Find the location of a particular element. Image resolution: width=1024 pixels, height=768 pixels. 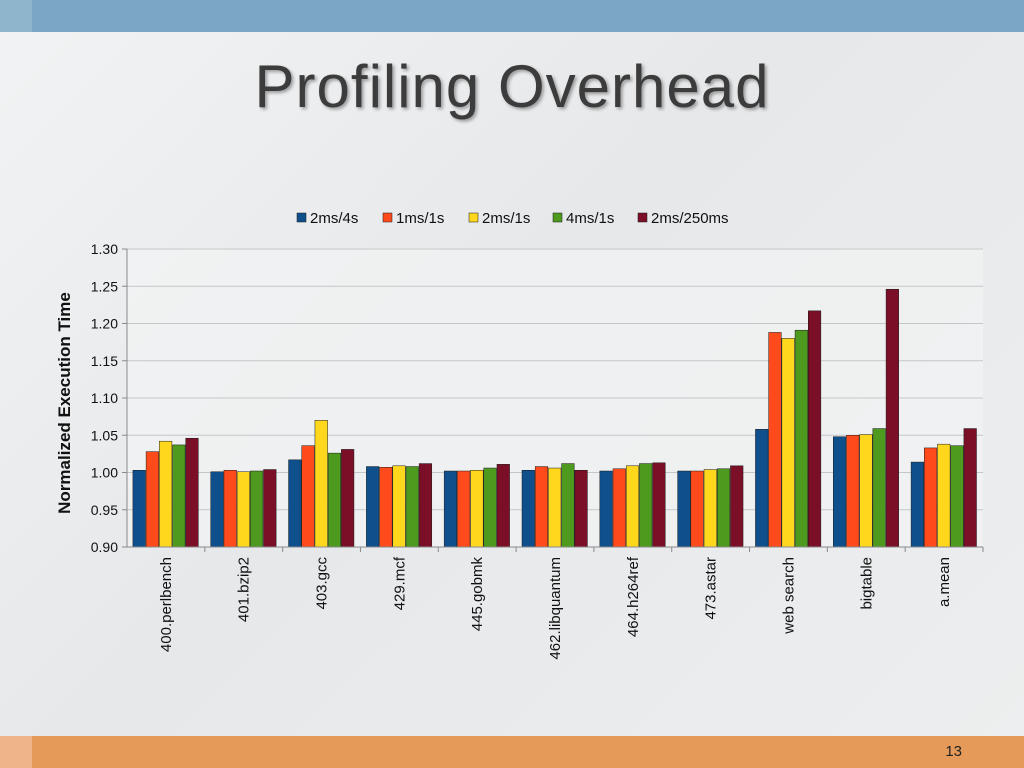

bar-2ms-1s-400-perlbench is located at coordinates (166, 494).